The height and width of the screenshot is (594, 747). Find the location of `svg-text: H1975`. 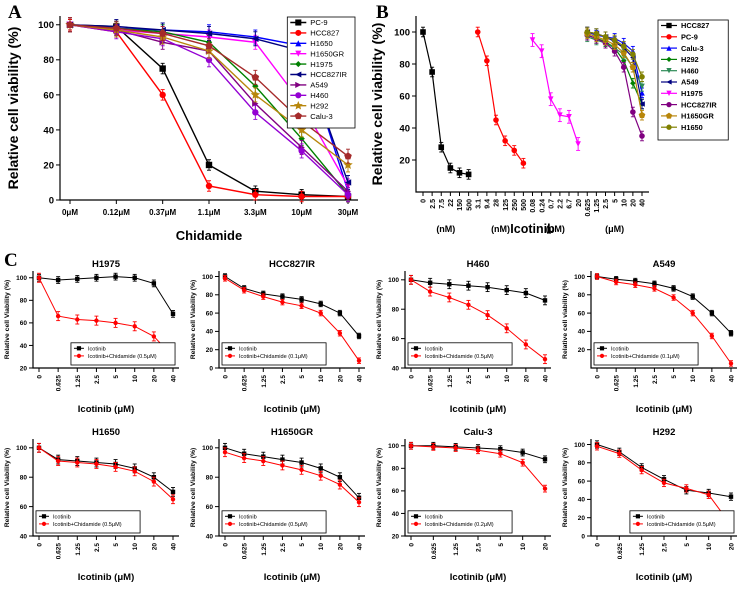

svg-text: H1975 is located at coordinates (106, 264).